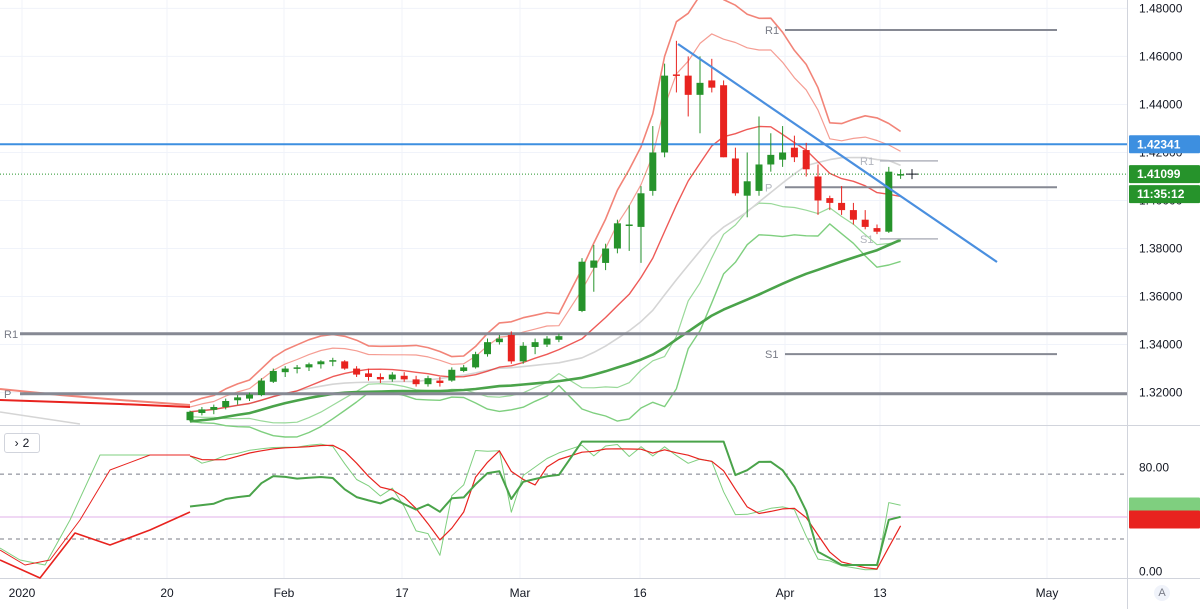 This screenshot has width=1200, height=609. I want to click on bar-countdown-label-bg, so click(1164, 194).